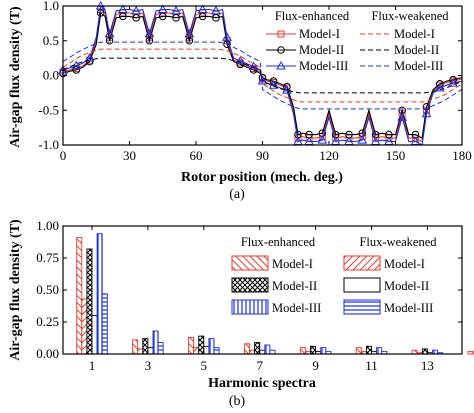 The image size is (474, 413). Describe the element at coordinates (15, 290) in the screenshot. I see `chart-b-y-axis-label: Air-gap flux density (T)` at that location.